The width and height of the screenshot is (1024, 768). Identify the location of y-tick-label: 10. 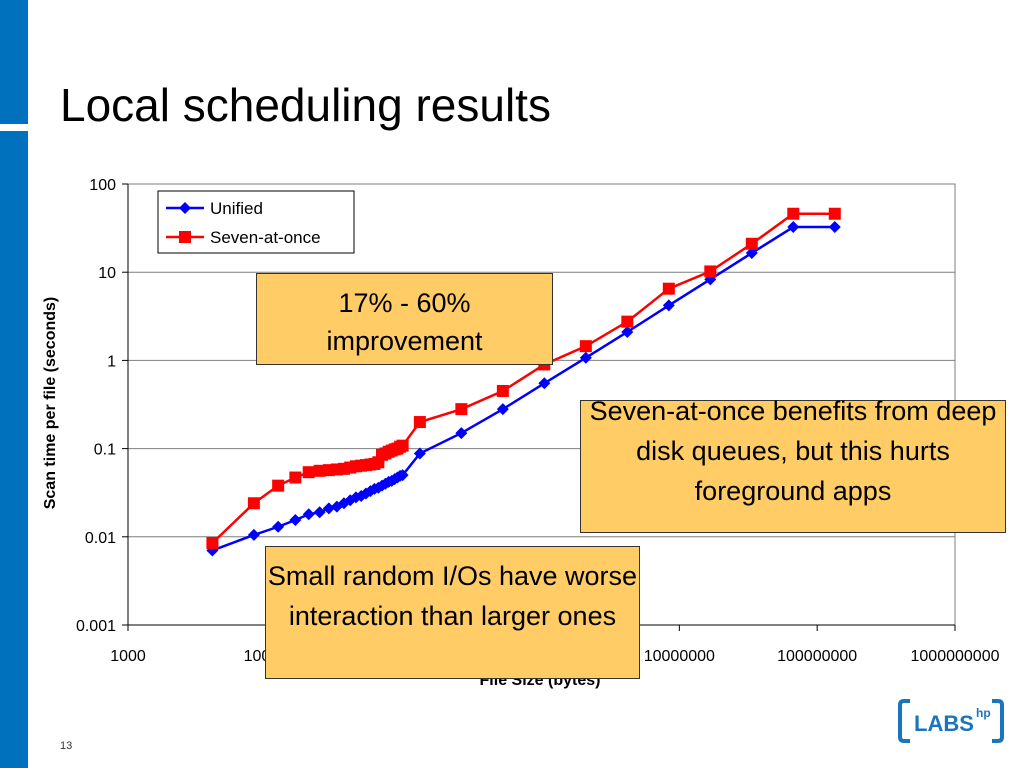
(107, 273).